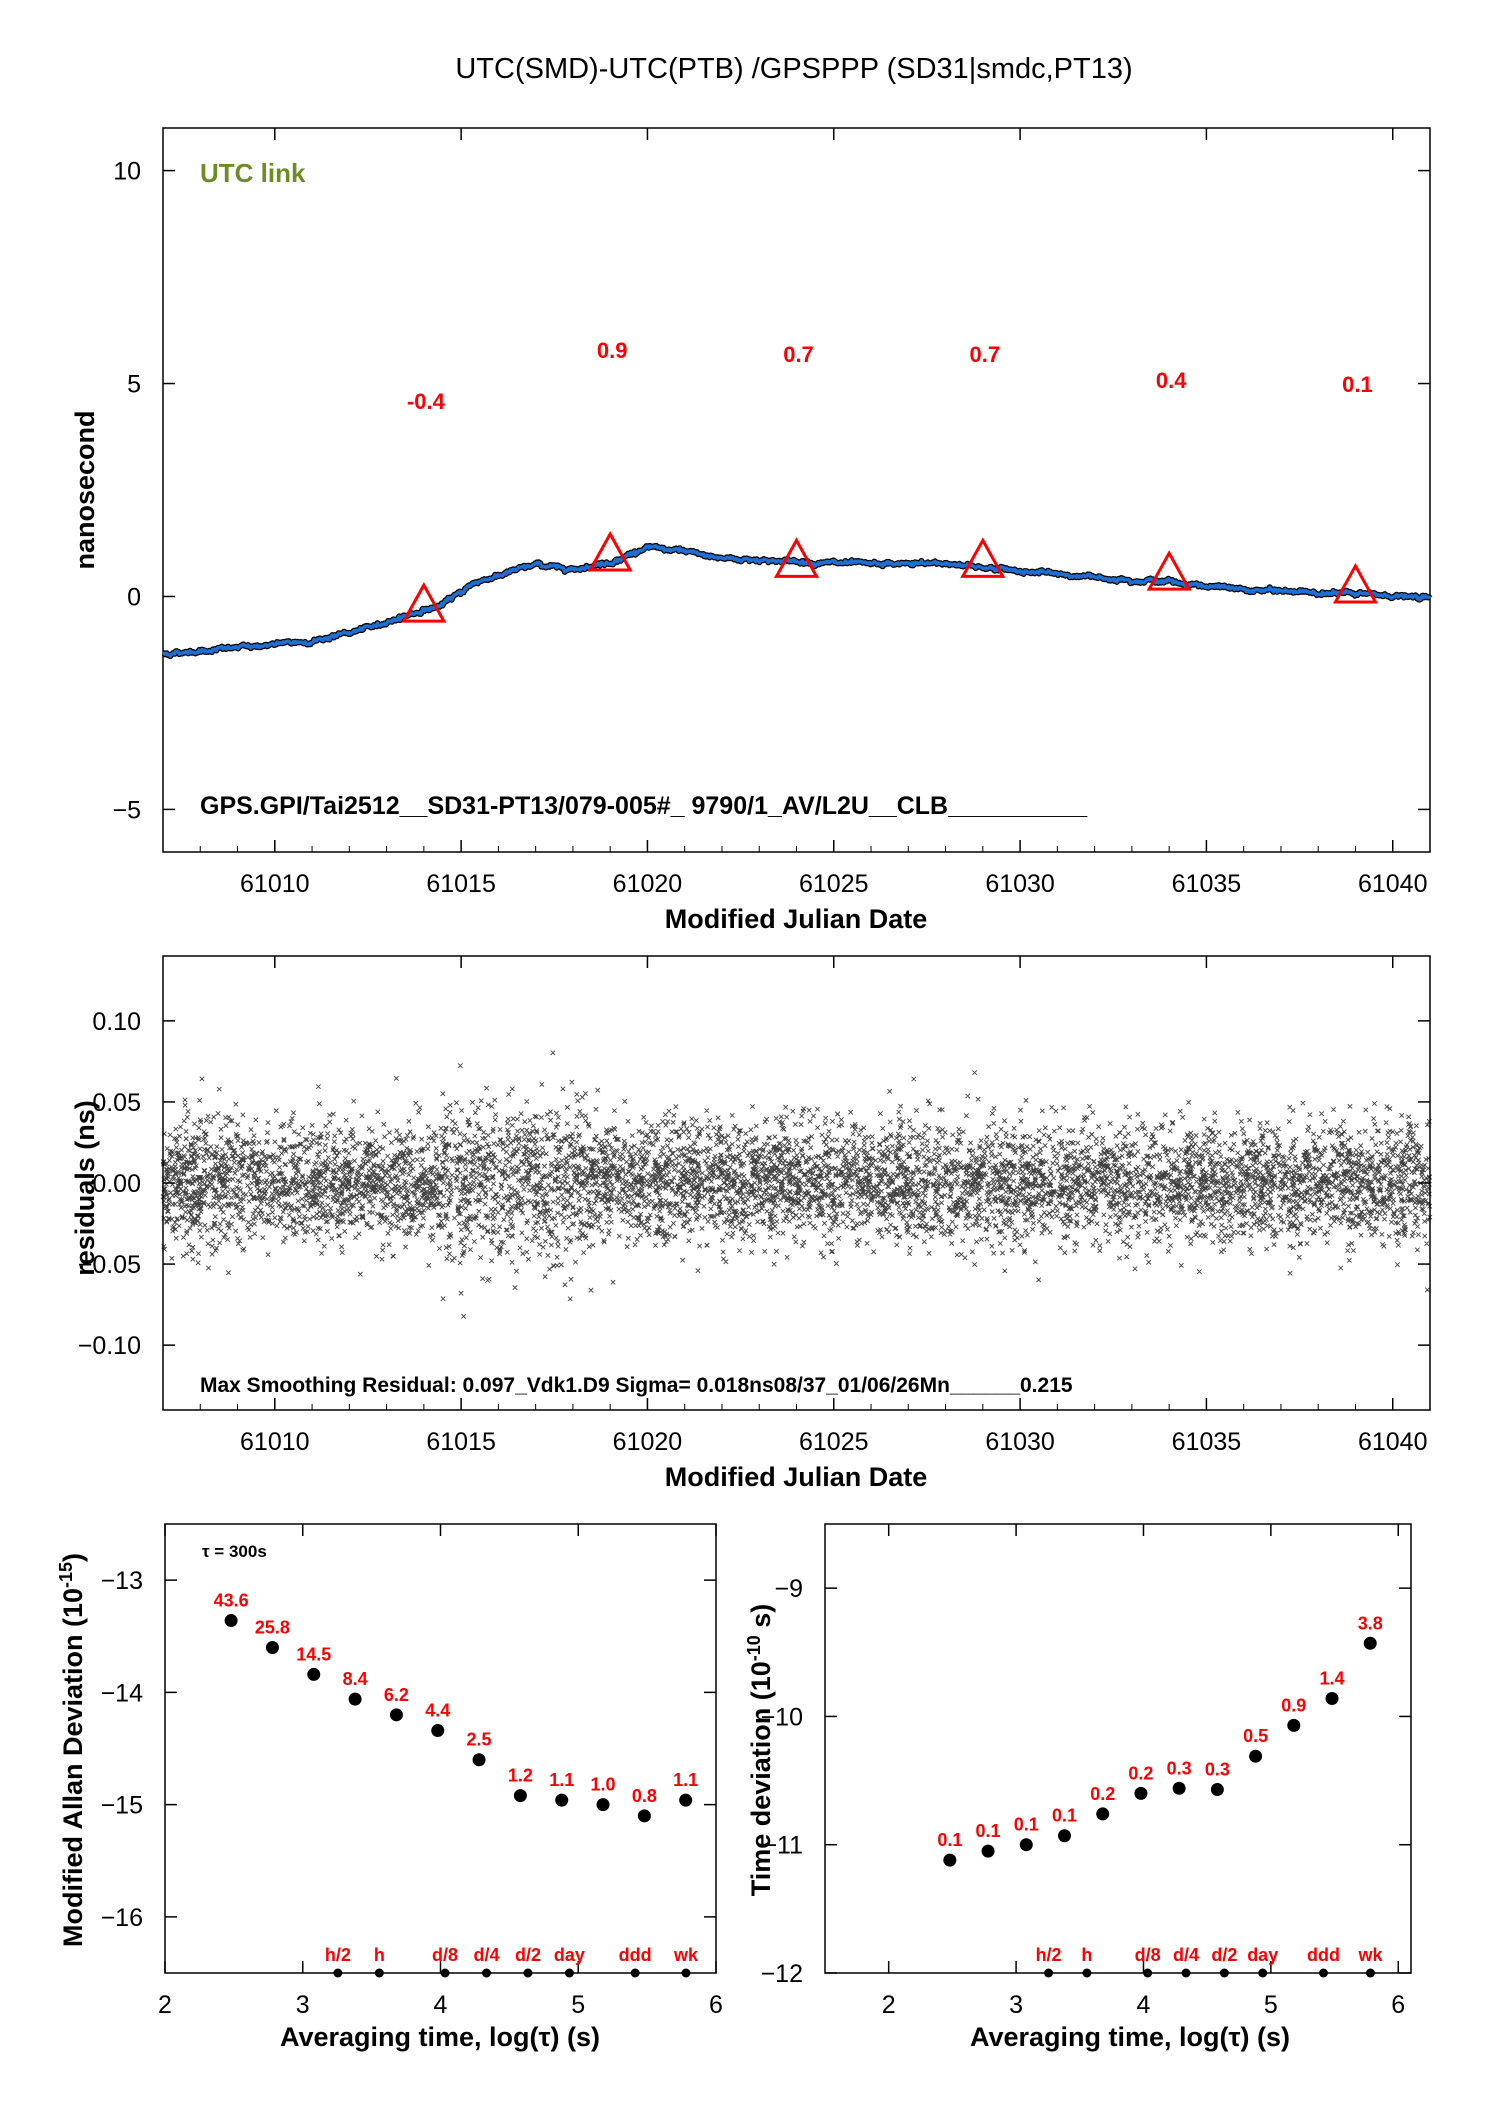  What do you see at coordinates (126, 810) in the screenshot?
I see `time-series-ytick-label: −5` at bounding box center [126, 810].